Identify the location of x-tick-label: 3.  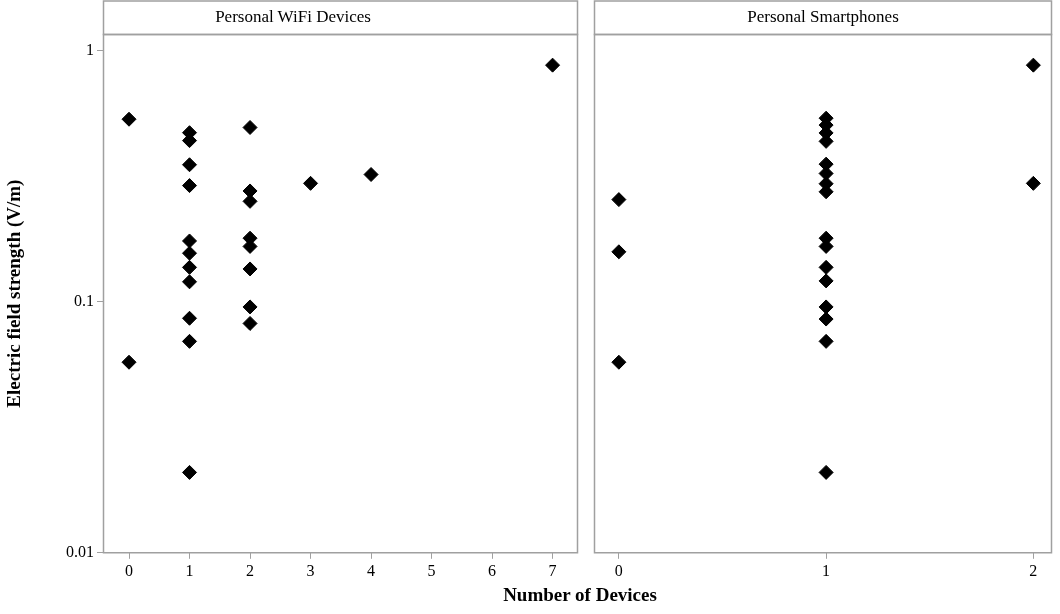
(310, 570).